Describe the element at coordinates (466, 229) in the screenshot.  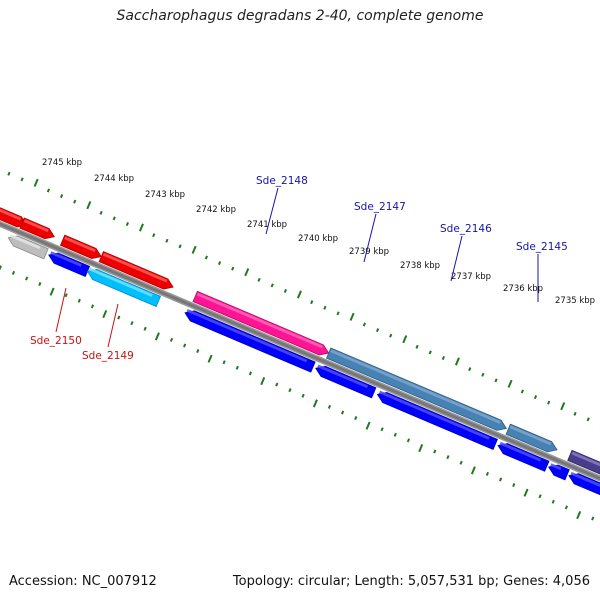
I see `gene-label-text: Sde_2146` at that location.